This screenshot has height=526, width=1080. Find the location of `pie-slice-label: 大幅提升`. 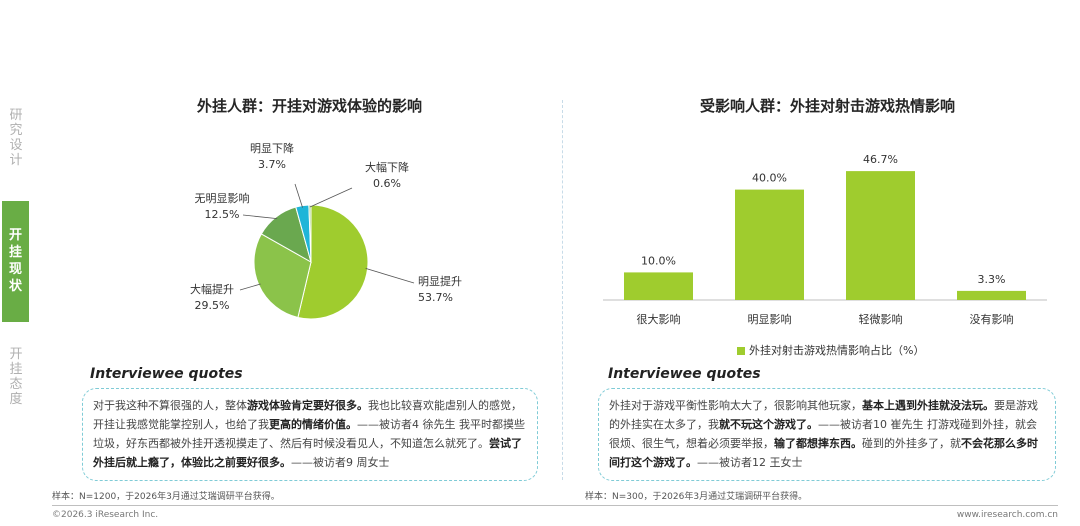

pie-slice-label: 大幅提升 is located at coordinates (212, 289).